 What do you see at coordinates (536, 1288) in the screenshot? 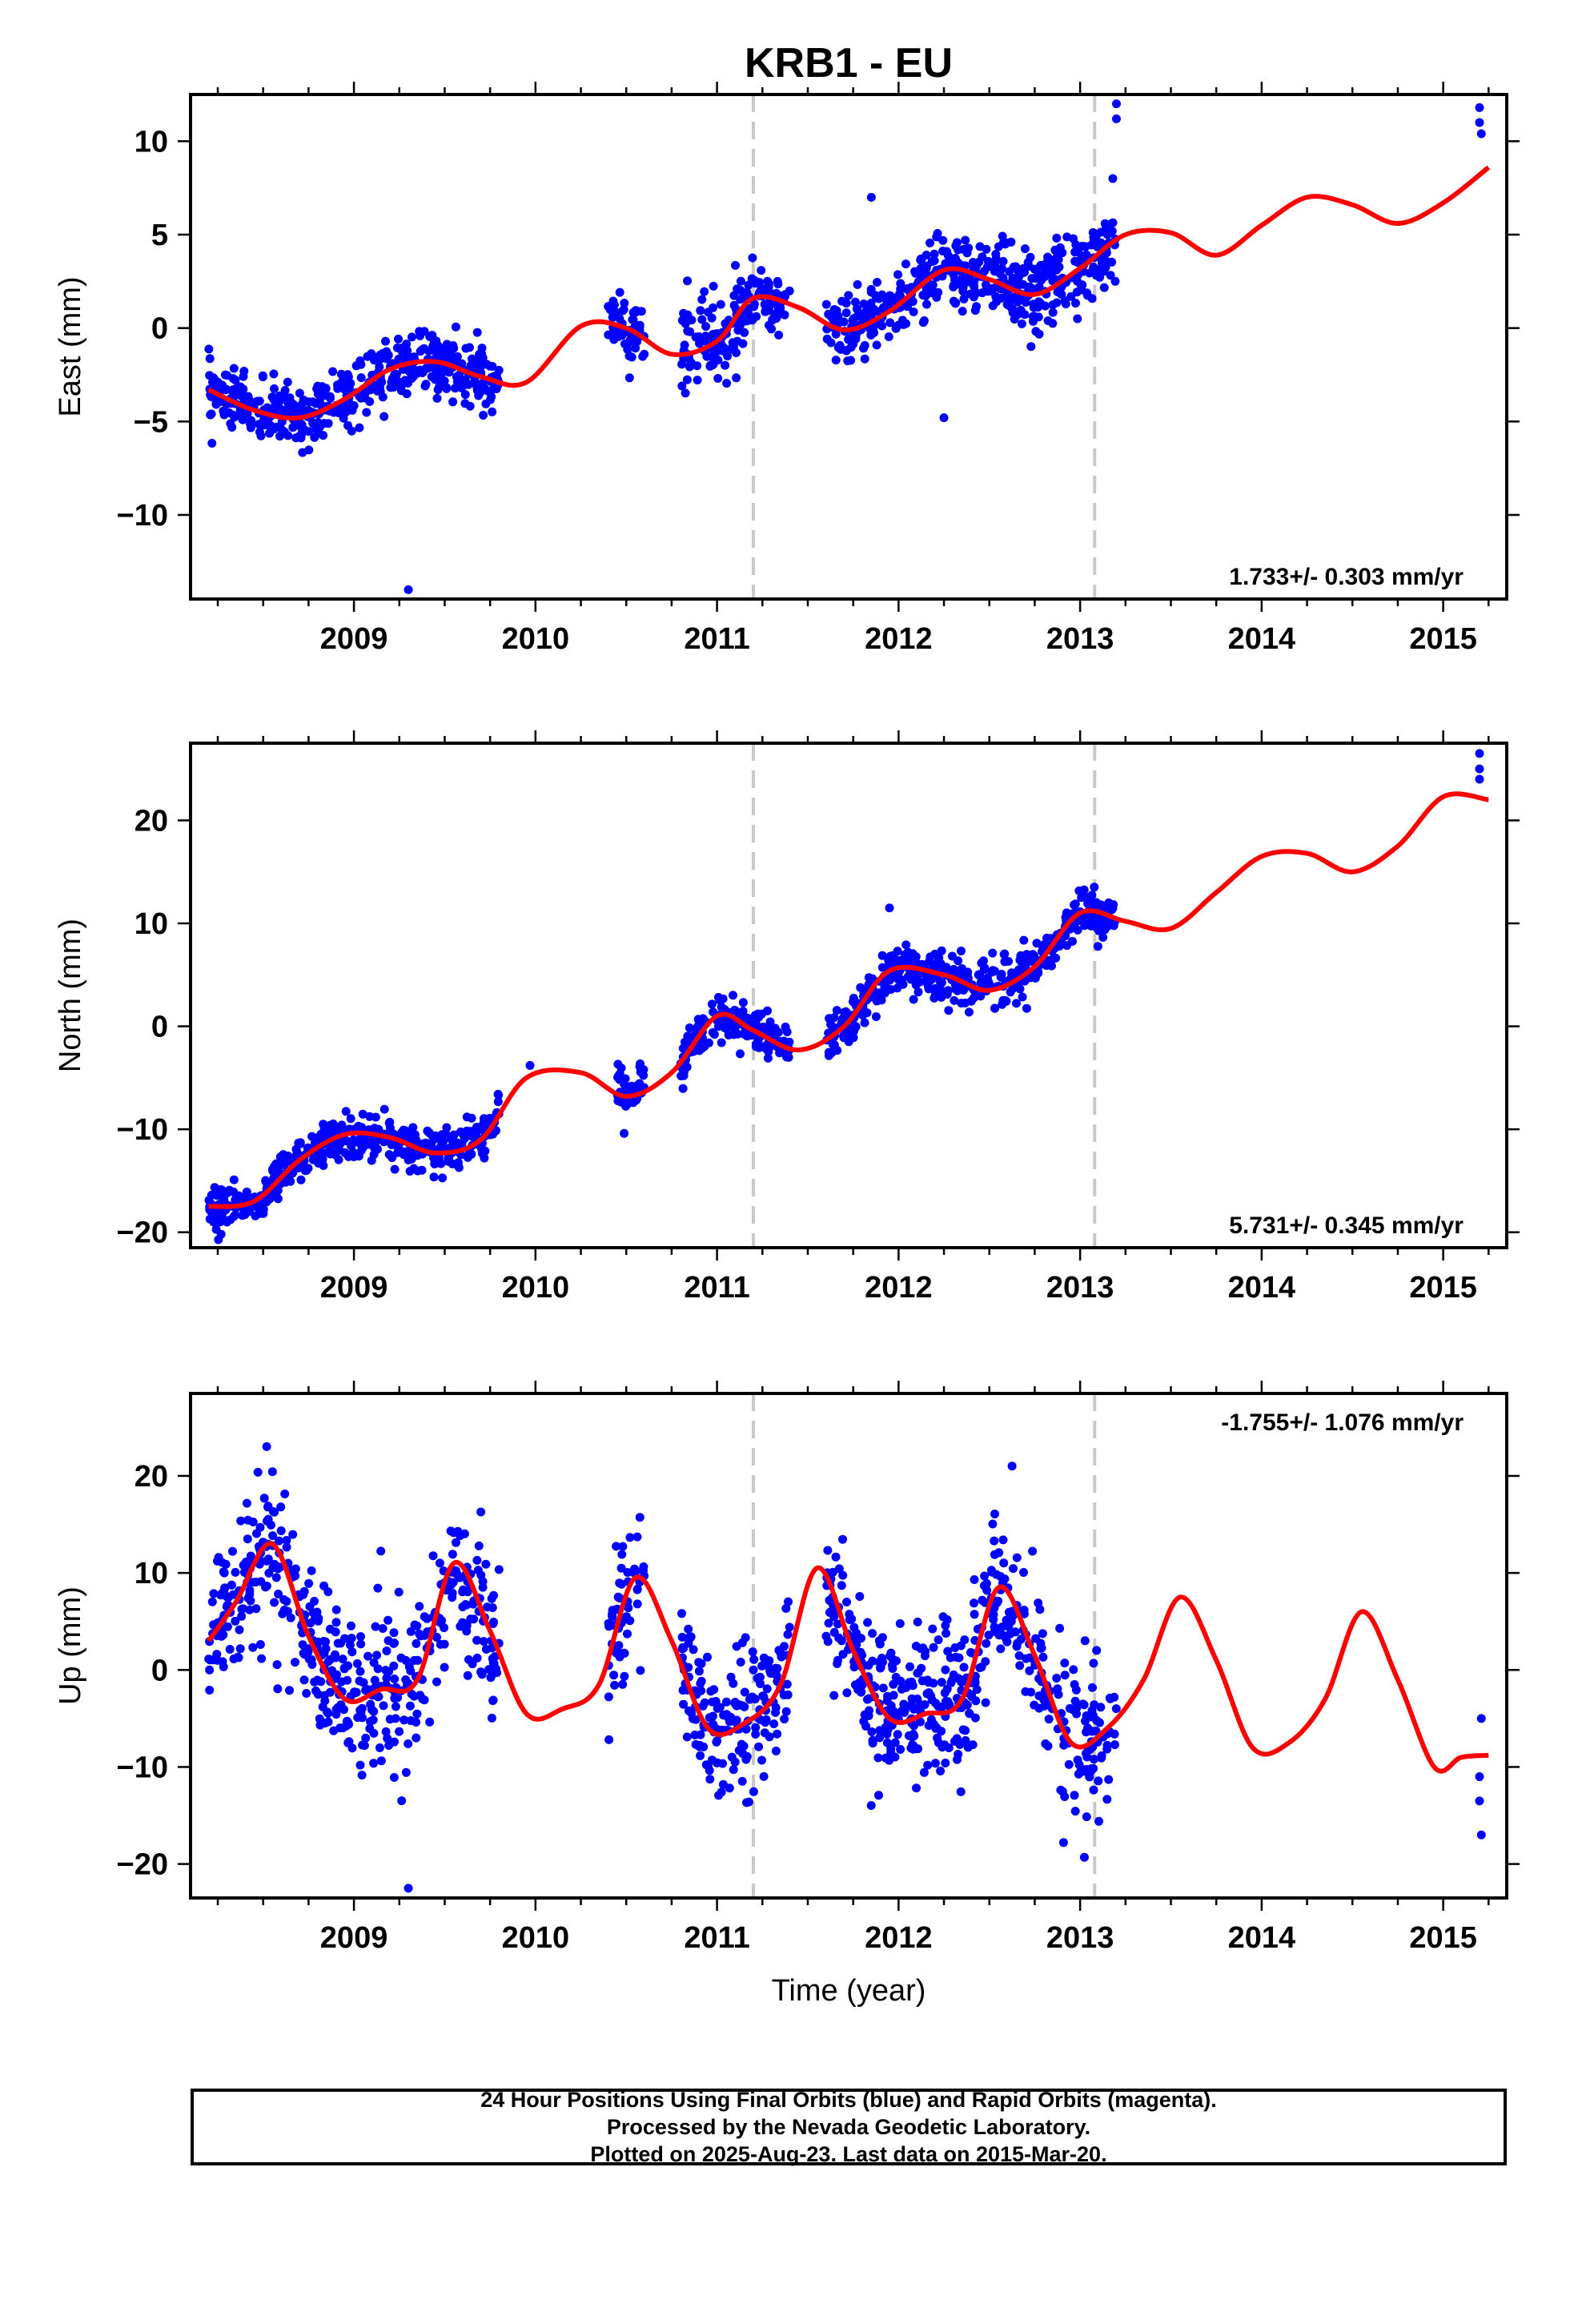
I see `x-tick-label: 2010` at bounding box center [536, 1288].